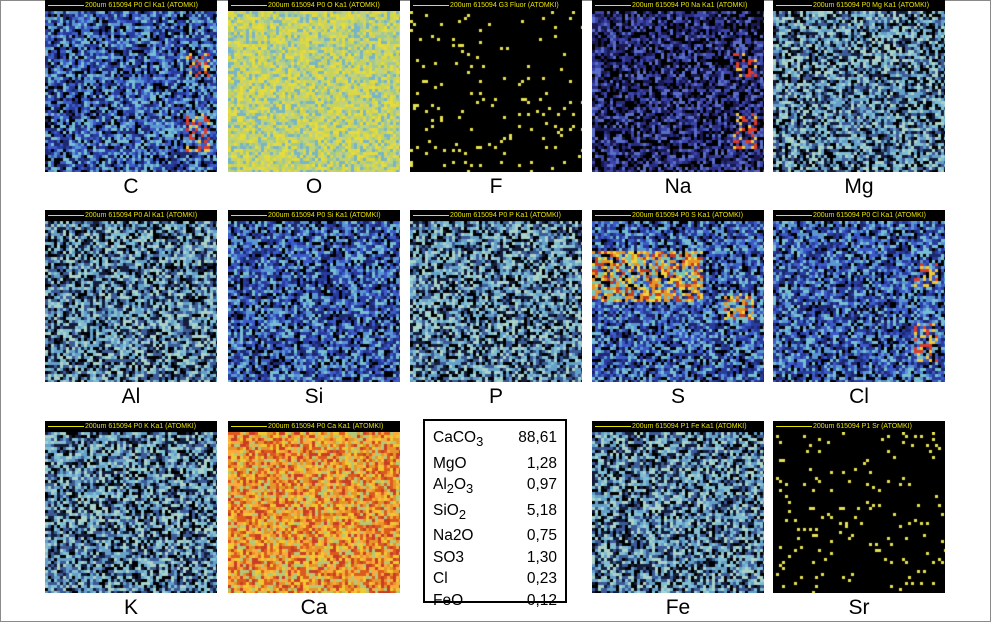  What do you see at coordinates (448, 600) in the screenshot?
I see `compound-name: FeO` at bounding box center [448, 600].